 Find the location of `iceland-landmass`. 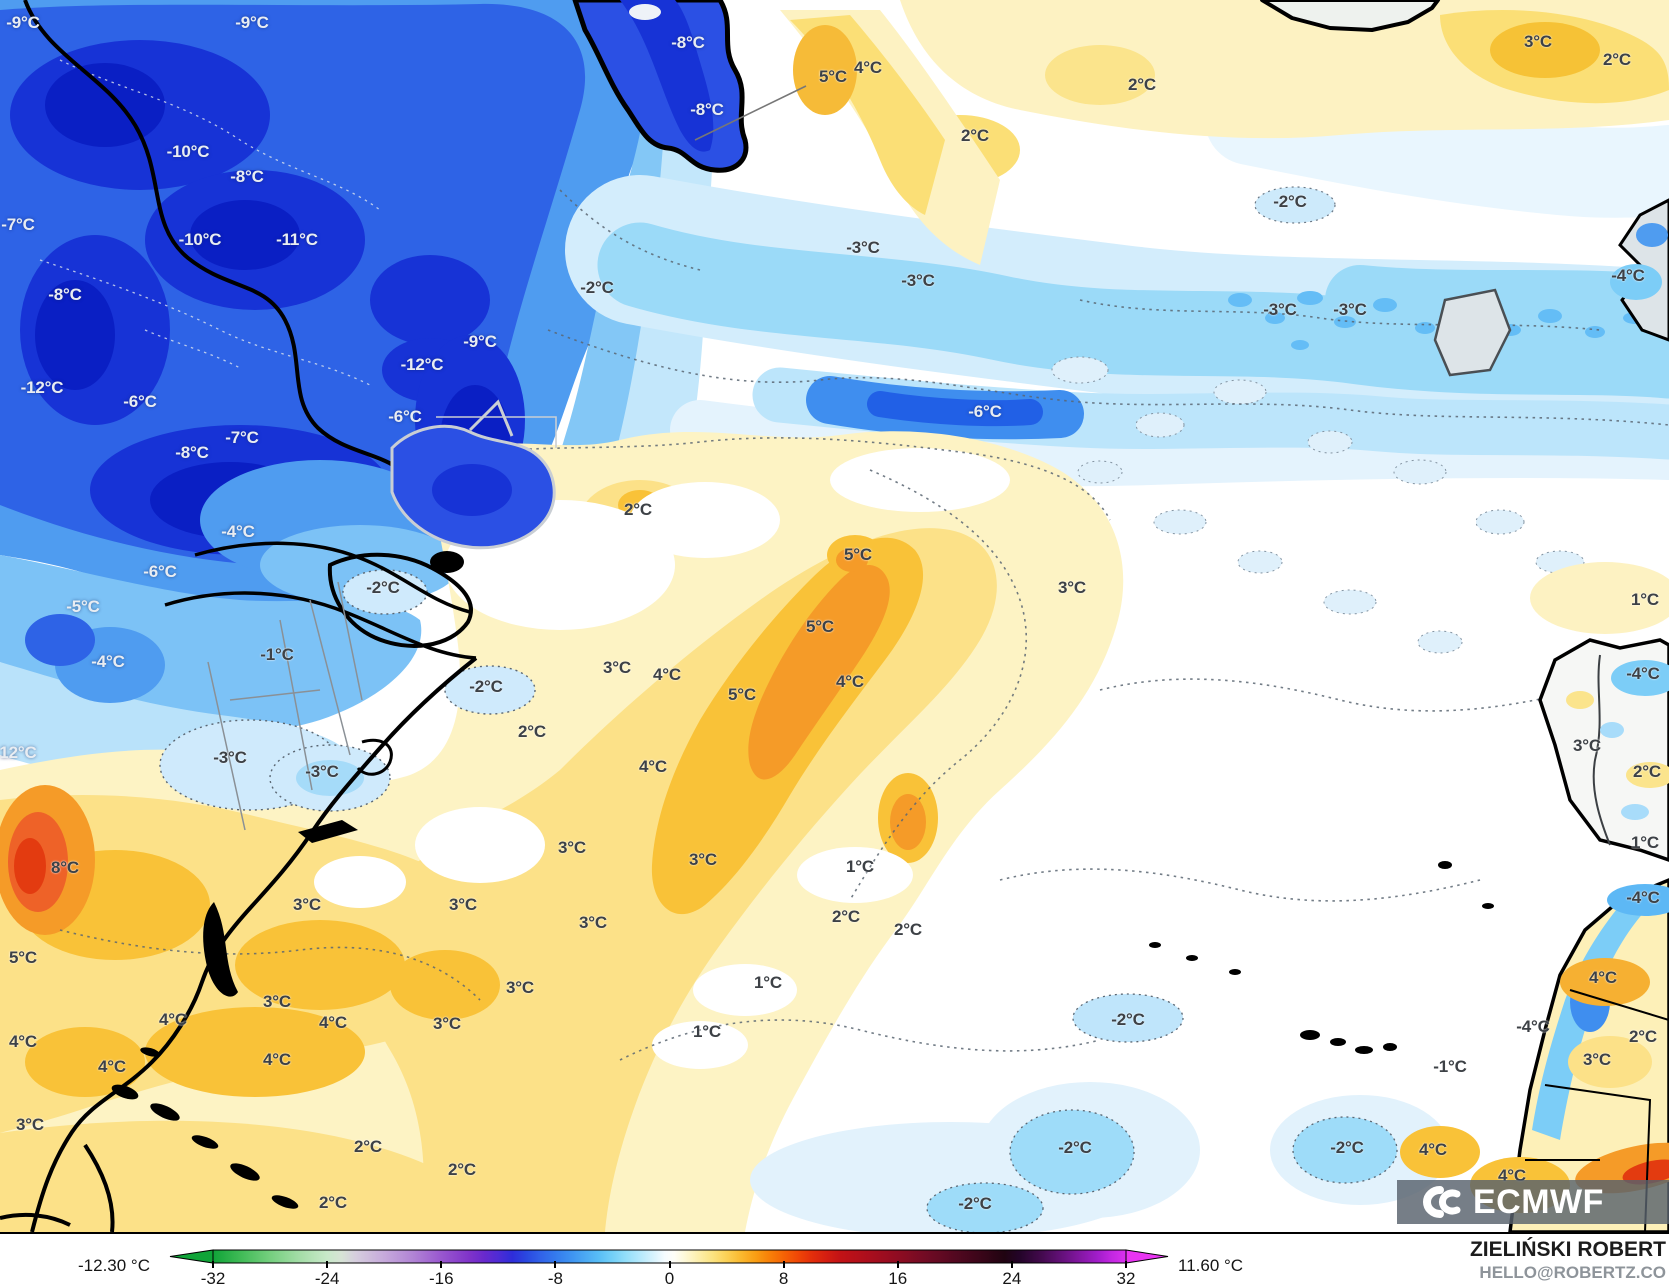

iceland-landmass is located at coordinates (1350, 16).